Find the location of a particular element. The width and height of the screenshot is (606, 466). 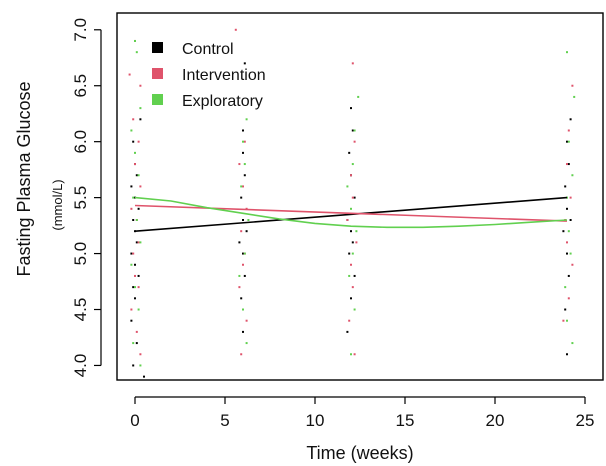

x-tick-label: 20 is located at coordinates (495, 420).